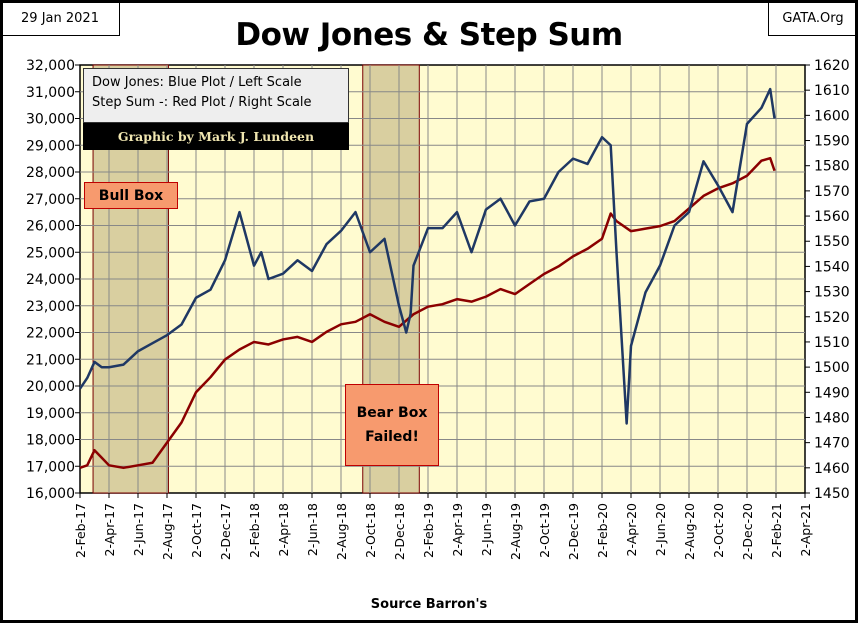 Image resolution: width=858 pixels, height=623 pixels. I want to click on x-tick-label: 2-Jun-20, so click(660, 529).